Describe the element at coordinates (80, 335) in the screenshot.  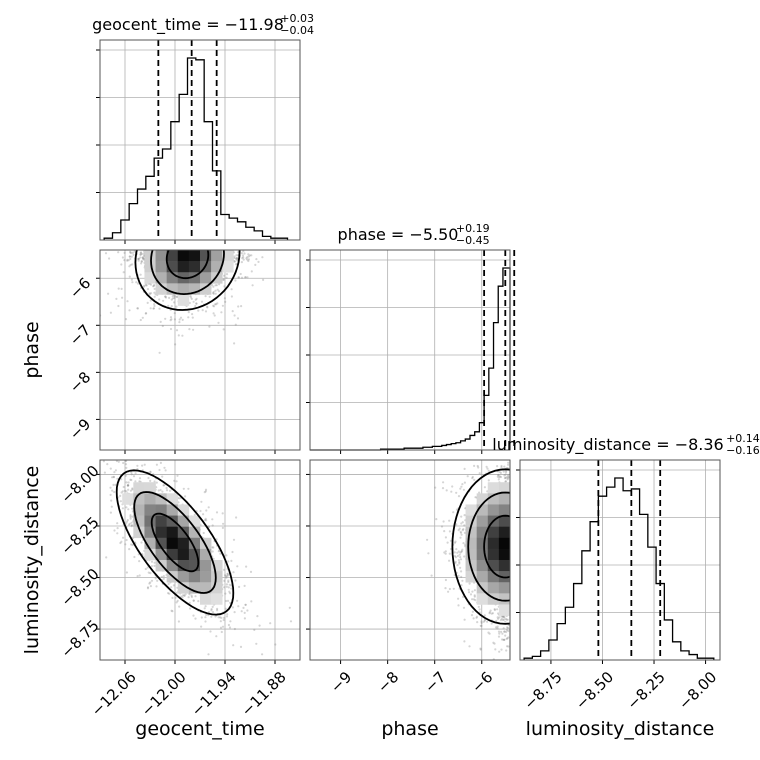
I see `tick-label-y-phase-2: −7` at that location.